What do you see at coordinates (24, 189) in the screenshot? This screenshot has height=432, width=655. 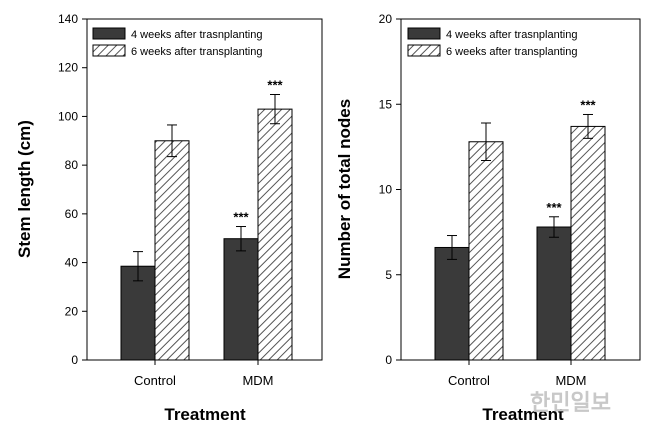 I see `y-axis-title: Stem length (cm)` at bounding box center [24, 189].